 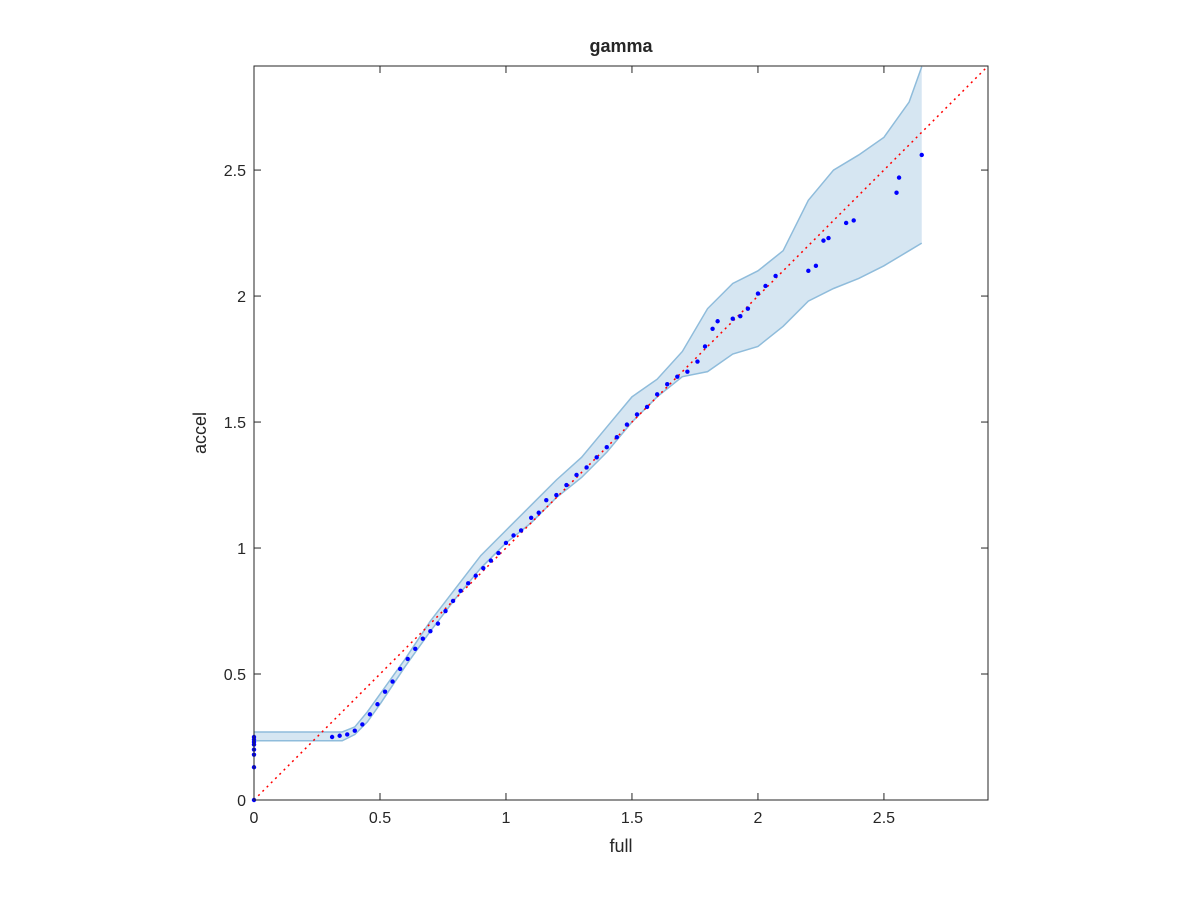 What do you see at coordinates (254, 818) in the screenshot?
I see `x-tick-label: 0` at bounding box center [254, 818].